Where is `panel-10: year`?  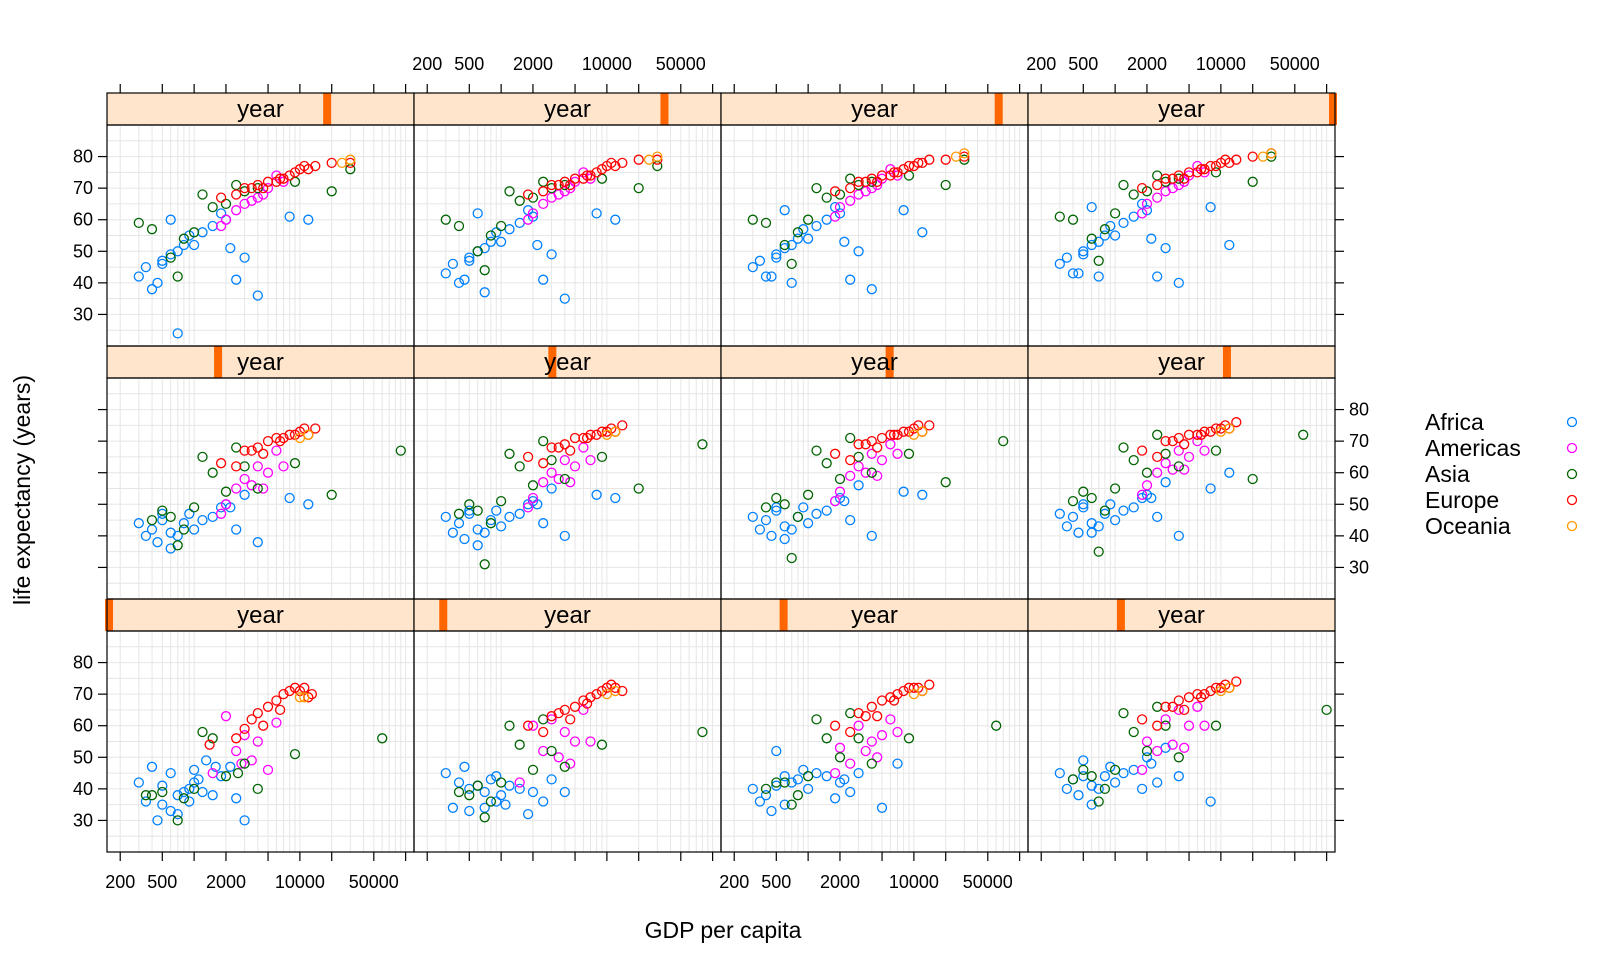 panel-10: year is located at coordinates (567, 219).